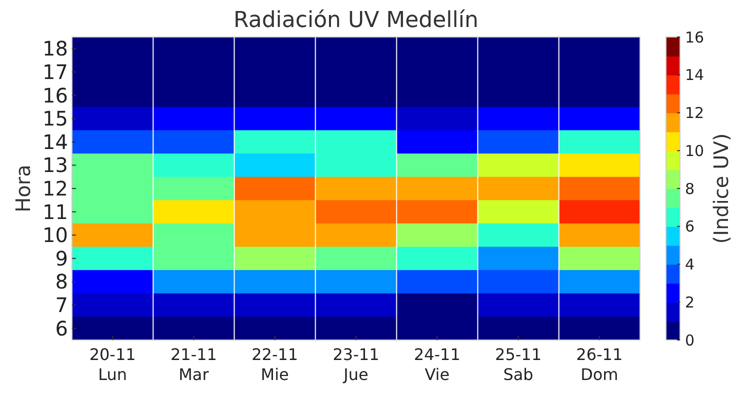 The image size is (746, 395). I want to click on y-axis-title: Hora, so click(23, 188).